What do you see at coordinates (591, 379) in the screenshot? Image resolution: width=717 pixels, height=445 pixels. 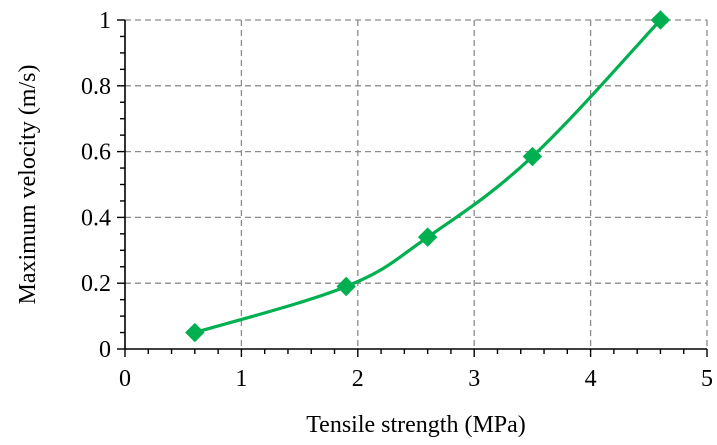 I see `x-tick-label: 4` at bounding box center [591, 379].